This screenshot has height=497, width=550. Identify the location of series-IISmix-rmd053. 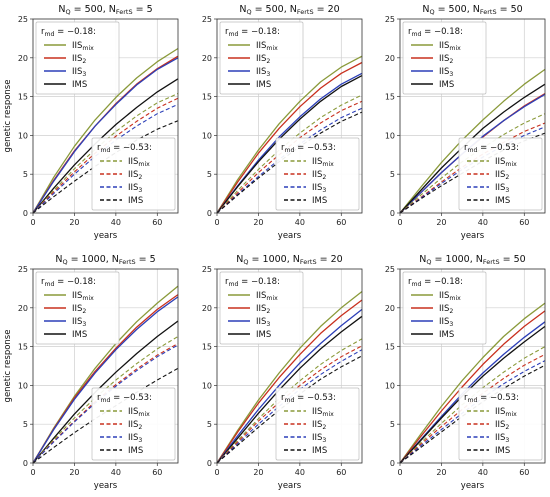
(105, 153).